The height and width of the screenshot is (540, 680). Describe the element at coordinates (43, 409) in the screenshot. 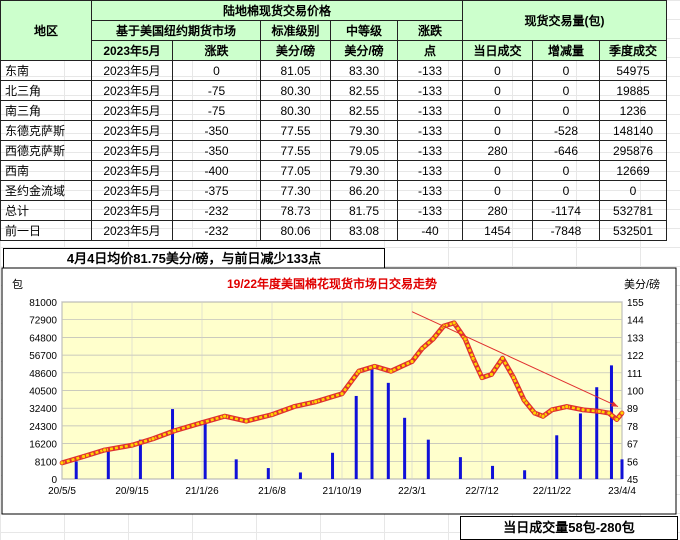

I see `left-tick-label: 32400` at that location.